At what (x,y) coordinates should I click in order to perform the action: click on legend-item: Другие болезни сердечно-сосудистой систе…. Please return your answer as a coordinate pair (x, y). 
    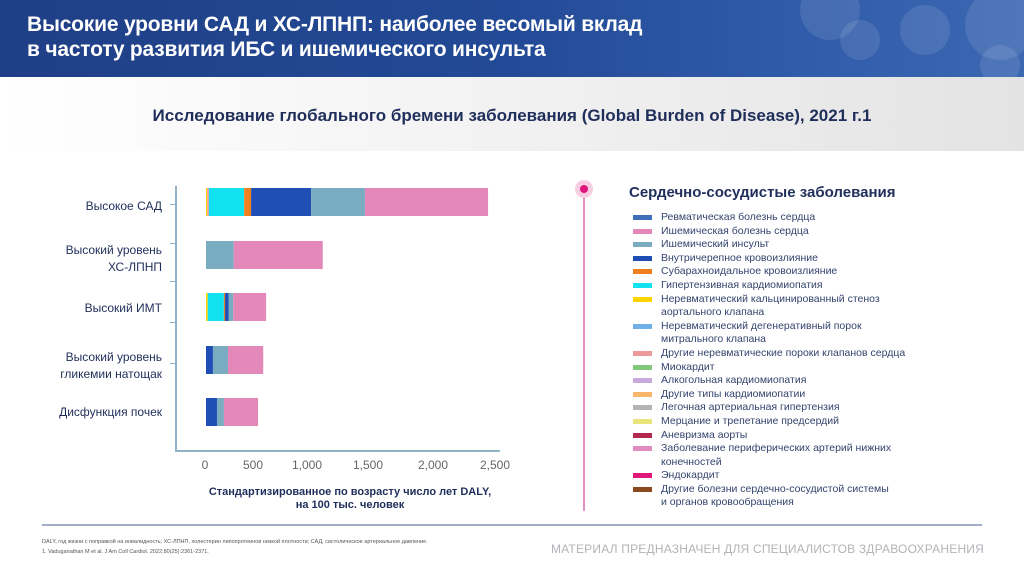
    Looking at the image, I should click on (783, 496).